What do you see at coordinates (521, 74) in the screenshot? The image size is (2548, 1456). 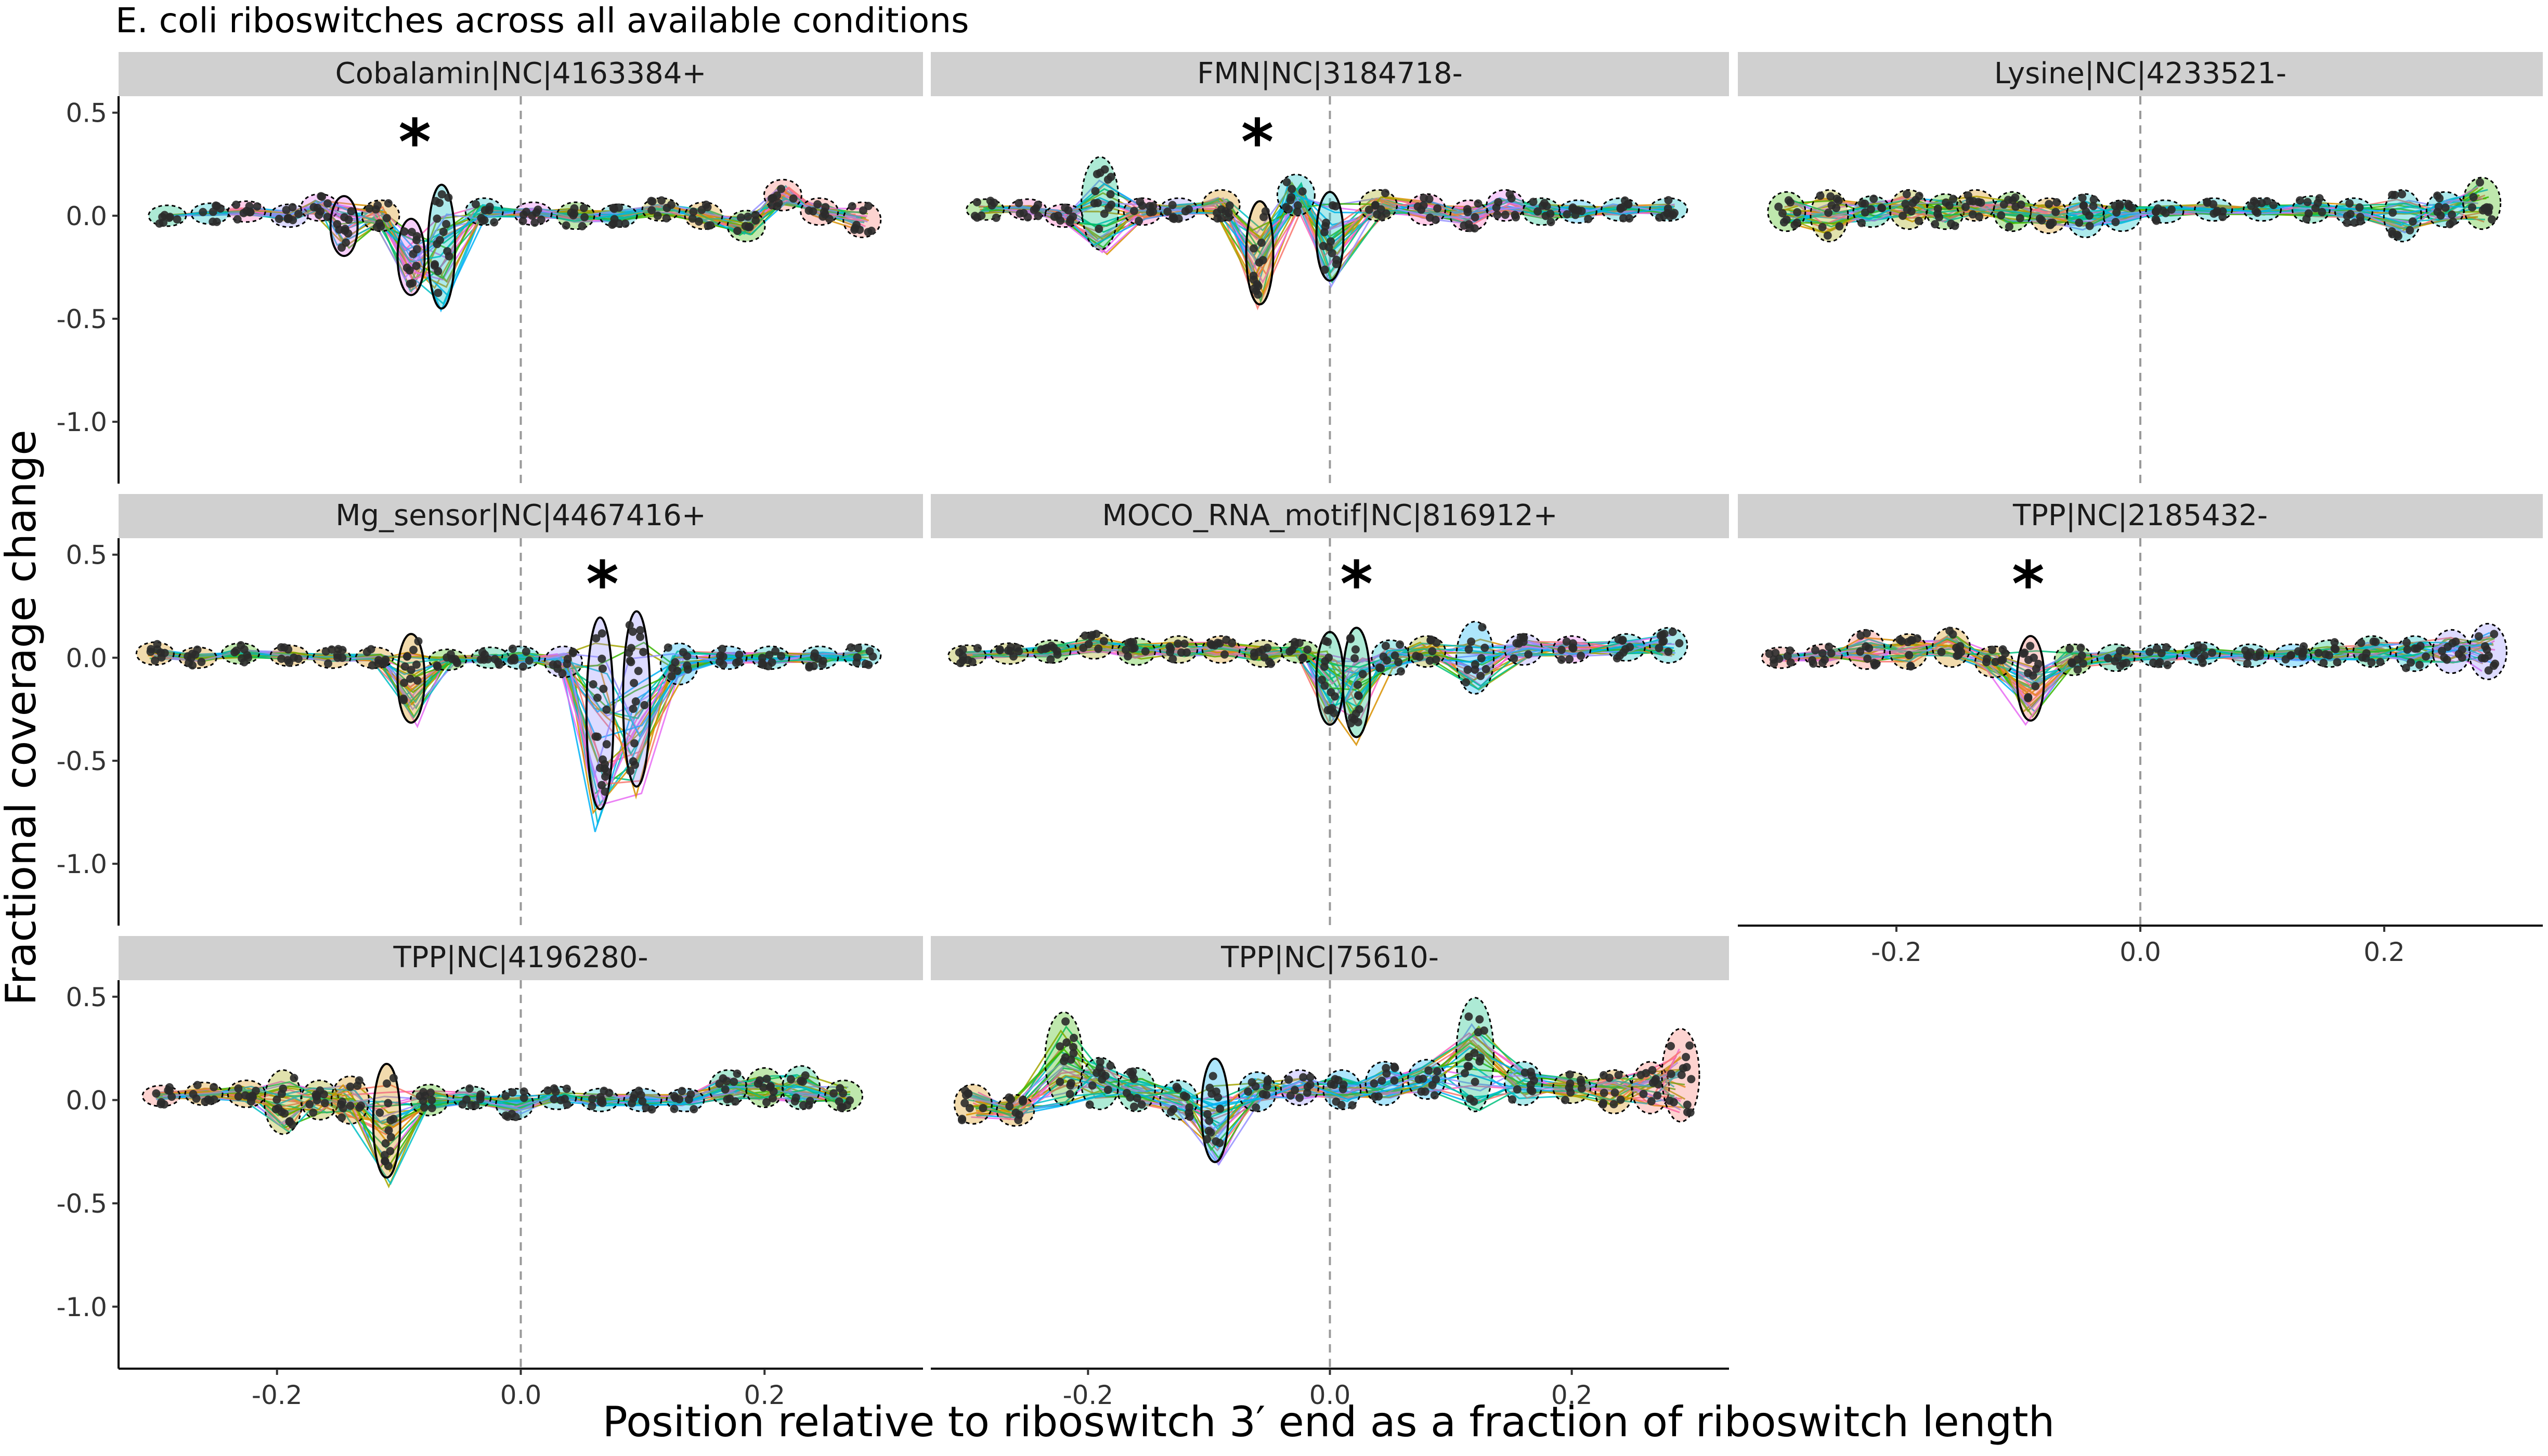 I see `facet-strip` at bounding box center [521, 74].